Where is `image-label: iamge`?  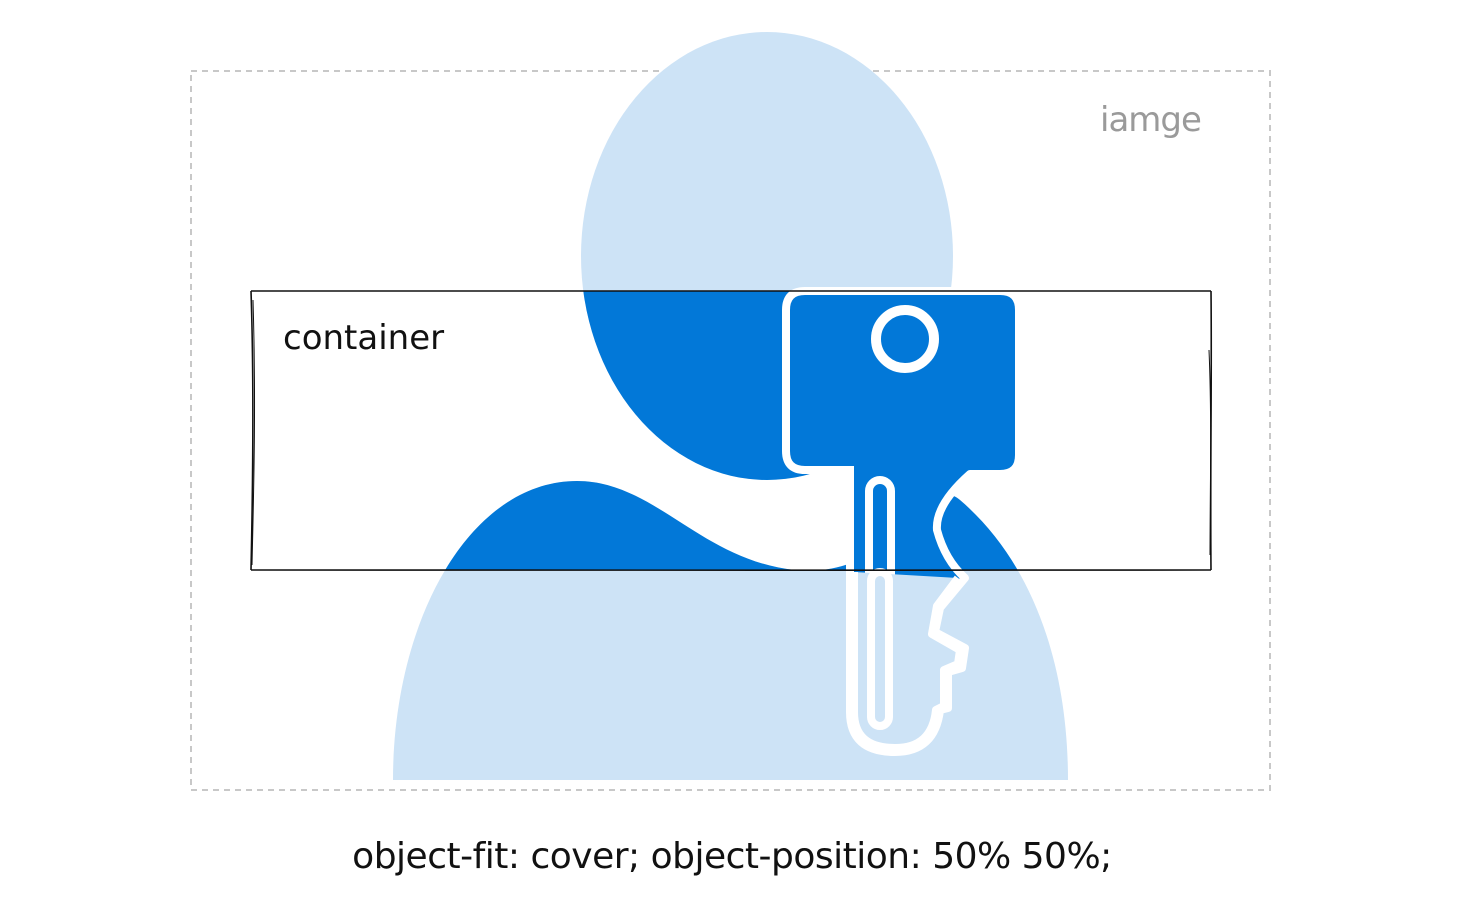
image-label: iamge is located at coordinates (1151, 120).